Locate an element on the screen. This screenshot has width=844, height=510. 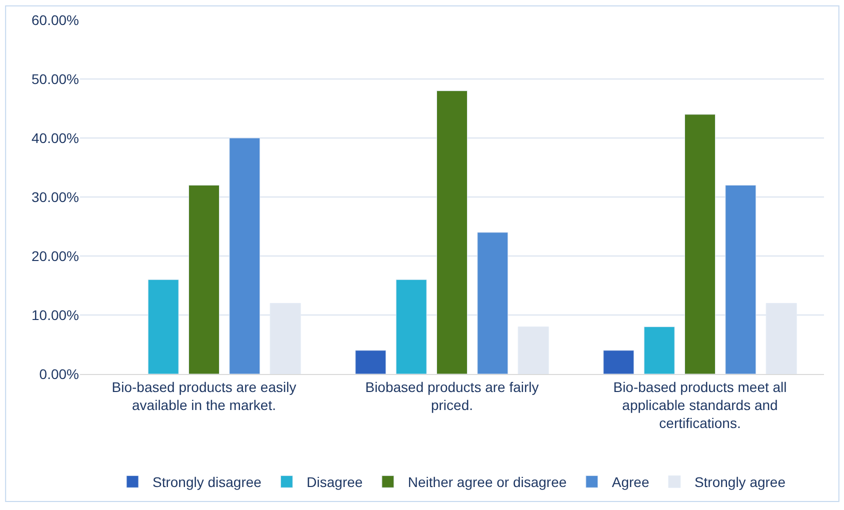
legend-label: Disagree is located at coordinates (334, 482).